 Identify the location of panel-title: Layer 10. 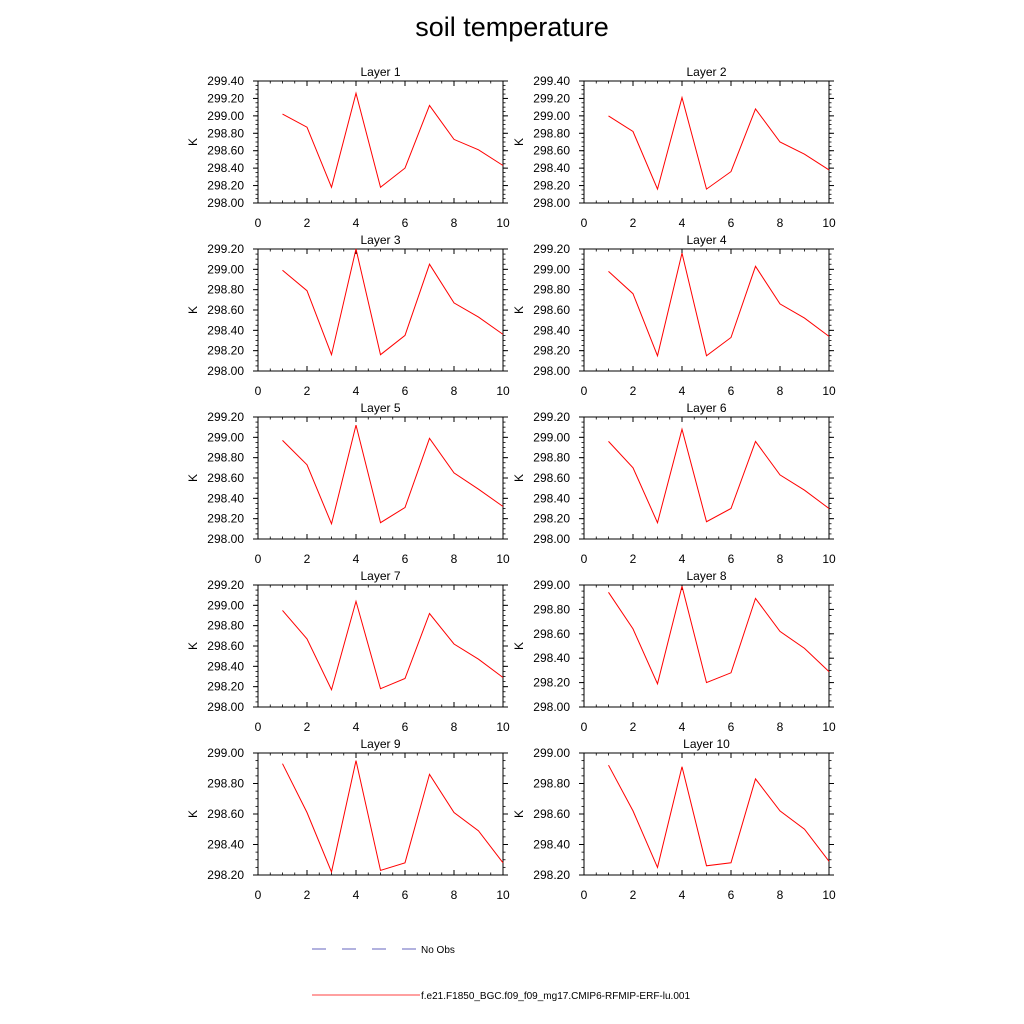
(706, 744).